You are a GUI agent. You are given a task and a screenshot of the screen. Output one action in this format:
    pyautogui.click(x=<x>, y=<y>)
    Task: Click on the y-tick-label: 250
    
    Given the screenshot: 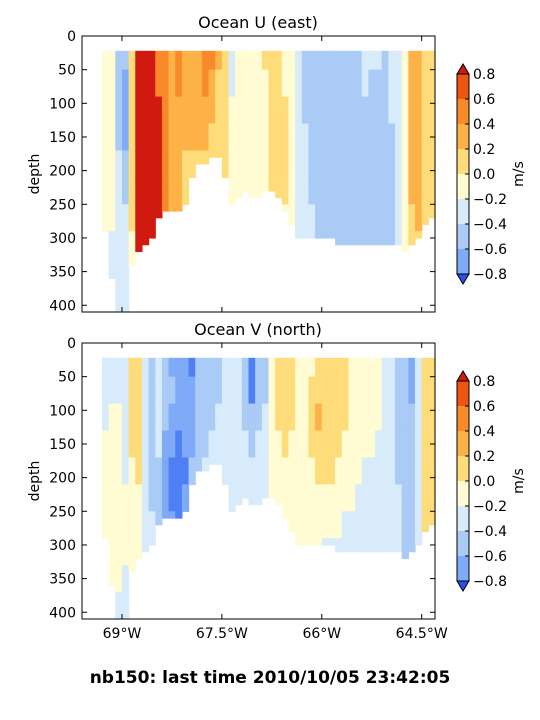 What is the action you would take?
    pyautogui.click(x=62, y=512)
    